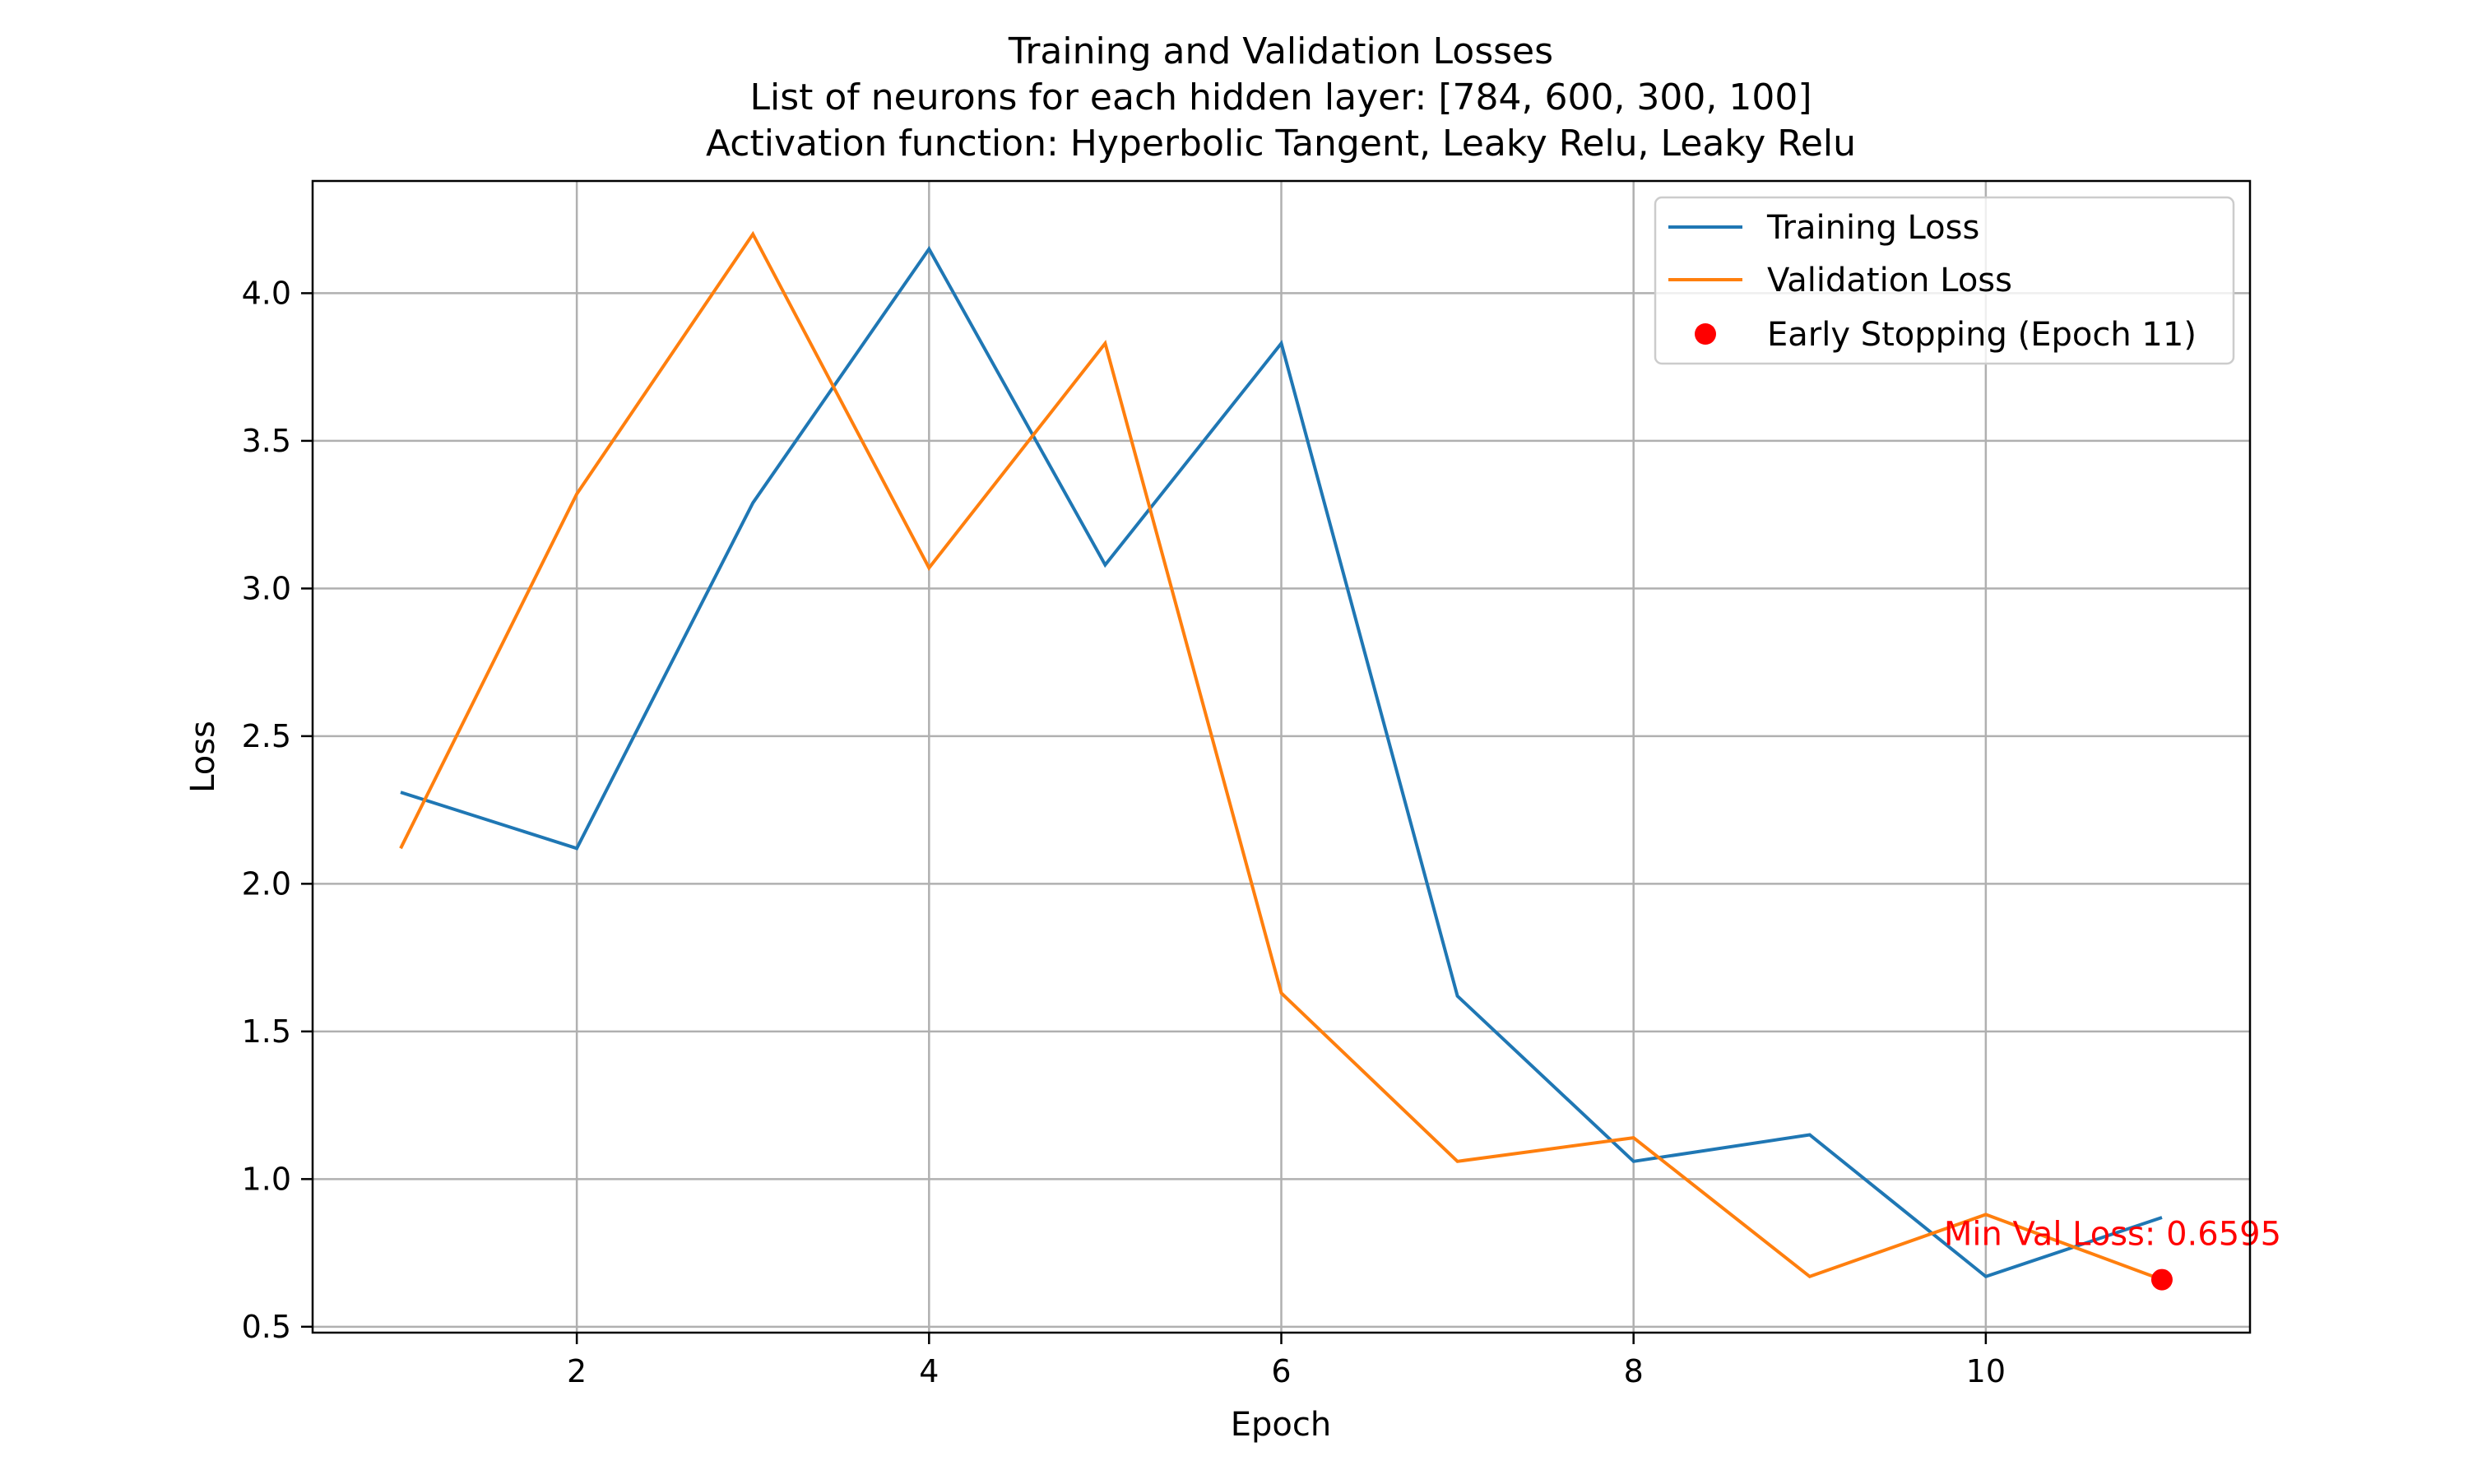  Describe the element at coordinates (266, 588) in the screenshot. I see `y-tick-label: 3.0` at that location.